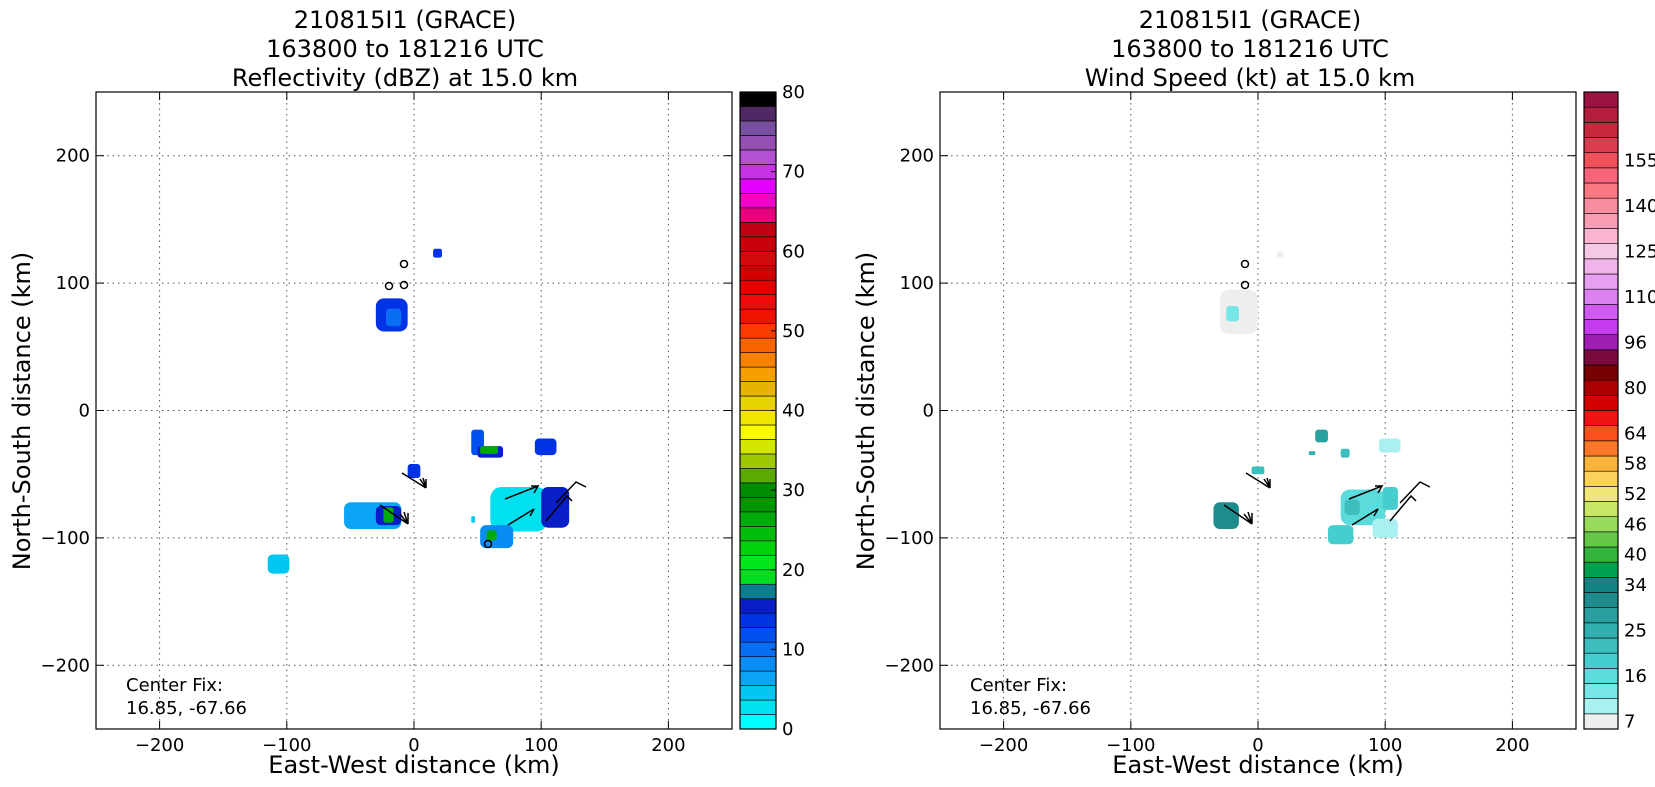  I want to click on reflectivity-colorbar-label: 20, so click(793, 570).